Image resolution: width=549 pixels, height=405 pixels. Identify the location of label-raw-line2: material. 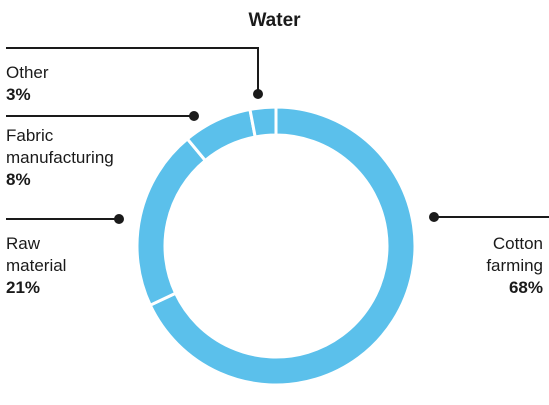
(36, 265).